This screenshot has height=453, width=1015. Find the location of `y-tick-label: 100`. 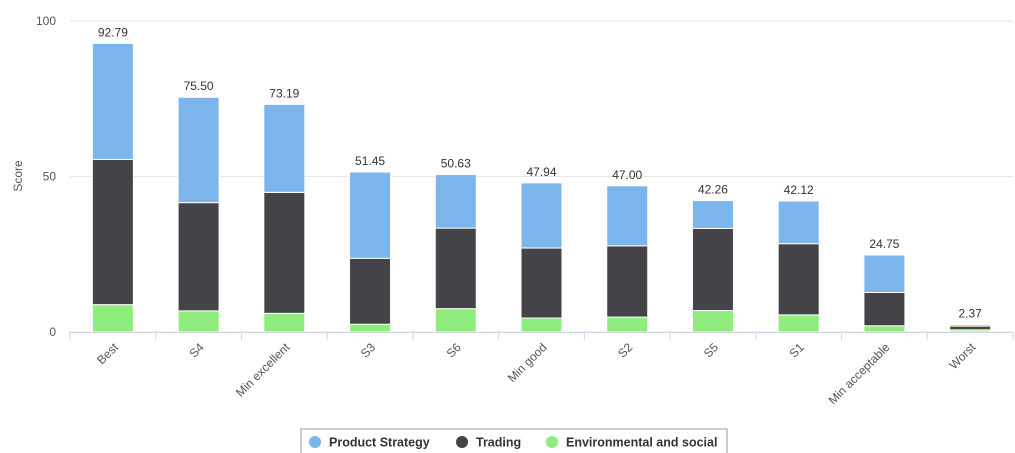

y-tick-label: 100 is located at coordinates (46, 21).